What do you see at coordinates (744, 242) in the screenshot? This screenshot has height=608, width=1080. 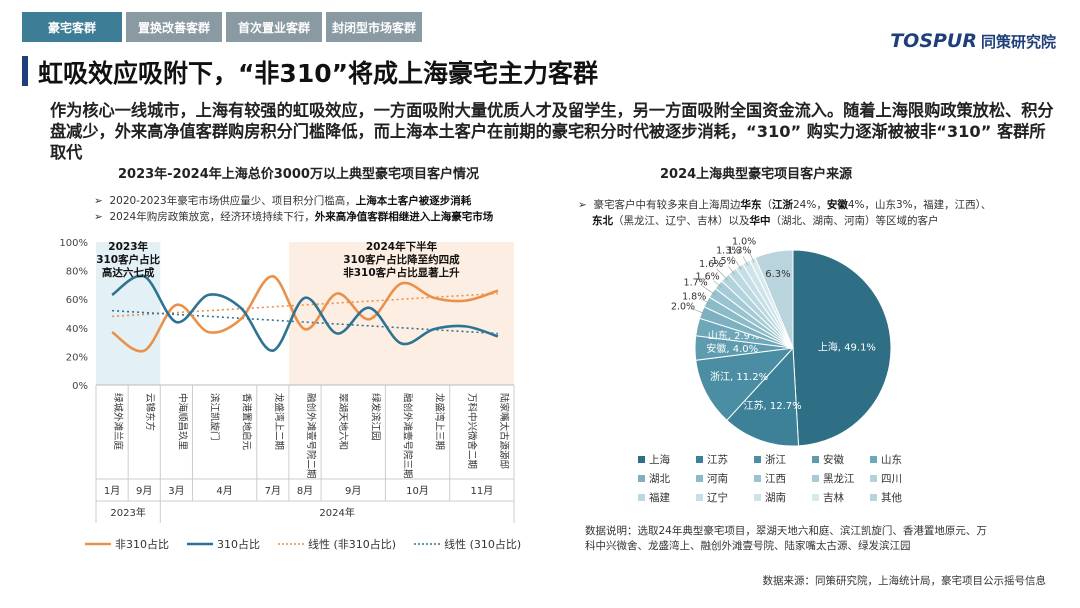 I see `pie-slice-label: 1.0%` at bounding box center [744, 242].